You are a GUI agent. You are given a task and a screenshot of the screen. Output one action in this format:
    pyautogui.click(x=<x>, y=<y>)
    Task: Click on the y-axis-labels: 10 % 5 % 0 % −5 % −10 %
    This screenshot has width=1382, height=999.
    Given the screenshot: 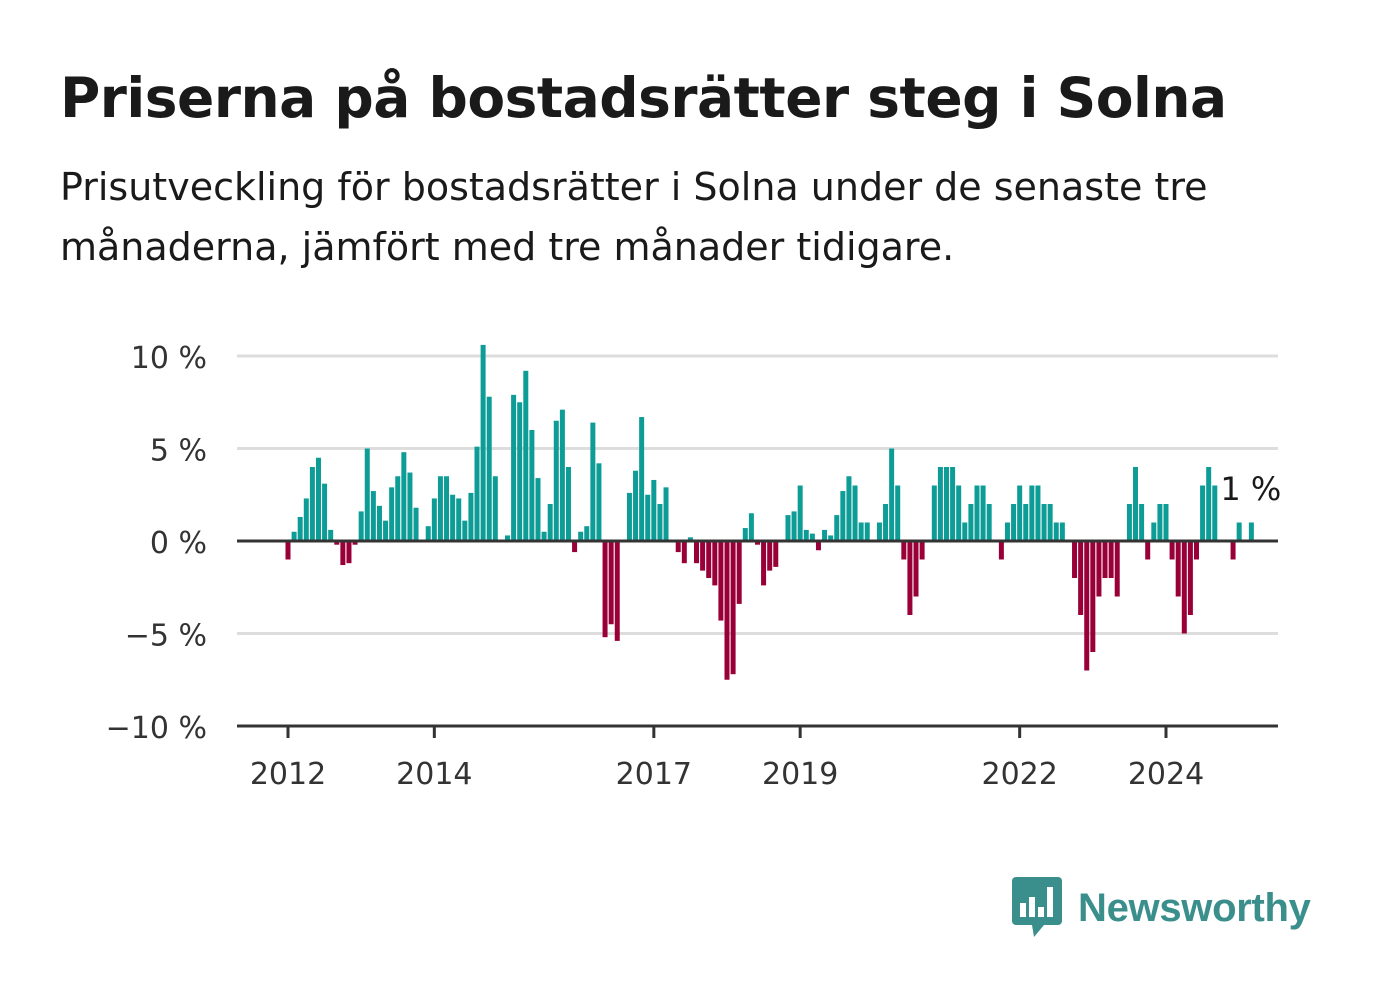 What is the action you would take?
    pyautogui.click(x=156, y=543)
    